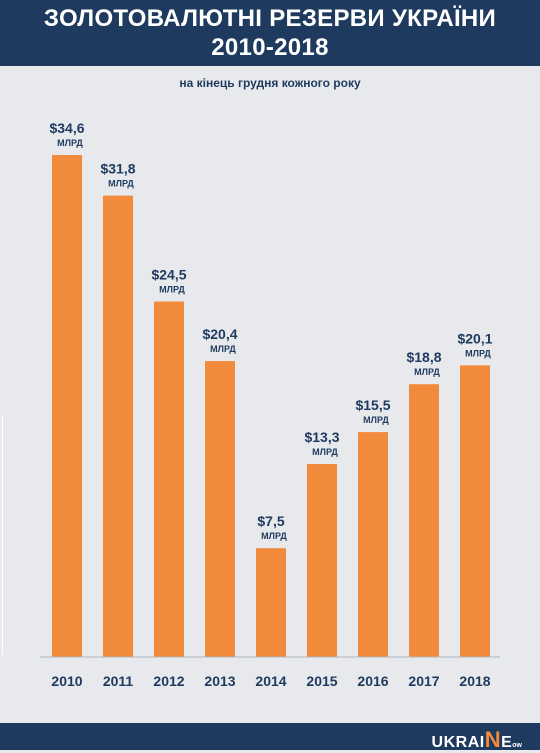 The width and height of the screenshot is (540, 753). I want to click on bar-2015, so click(322, 560).